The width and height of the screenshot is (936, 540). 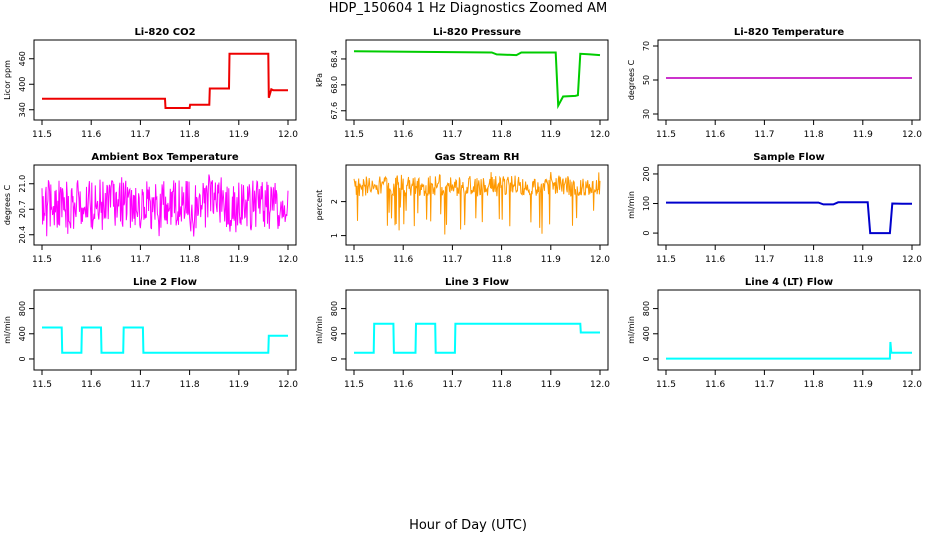 I want to click on figure-title: HDP_150604 1 Hz Diagnostics Zoomed AM, so click(x=468, y=8).